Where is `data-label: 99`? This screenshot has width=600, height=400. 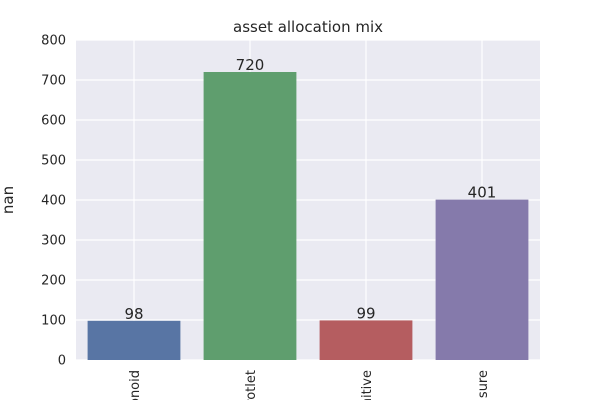 data-label: 99 is located at coordinates (365, 313).